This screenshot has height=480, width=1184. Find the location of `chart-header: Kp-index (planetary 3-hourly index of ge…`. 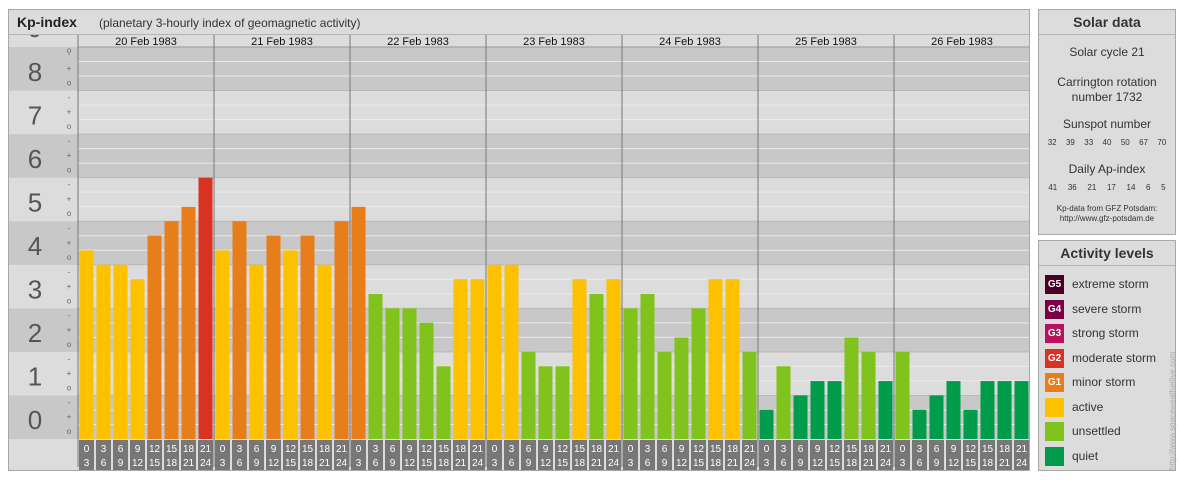

chart-header: Kp-index (planetary 3-hourly index of ge… is located at coordinates (519, 22).